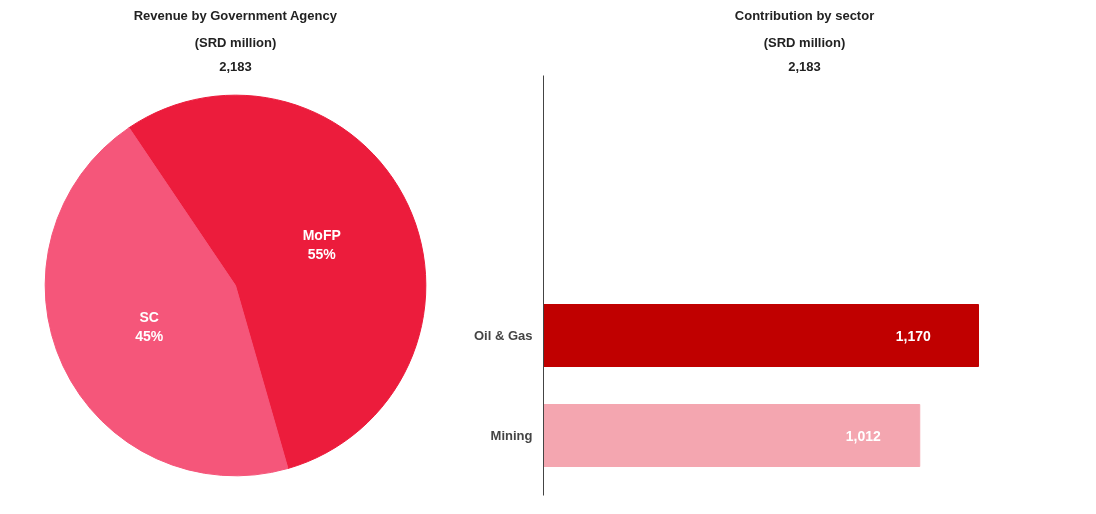 This screenshot has width=1096, height=514. What do you see at coordinates (149, 336) in the screenshot?
I see `data-label: 45%` at bounding box center [149, 336].